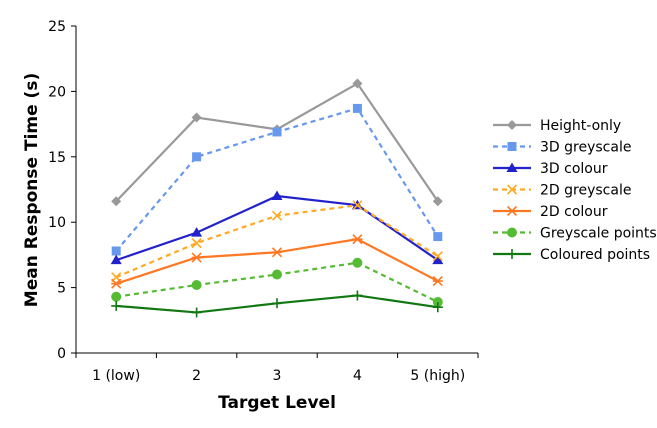 The image size is (657, 428). What do you see at coordinates (57, 92) in the screenshot?
I see `y-tick-label: 20` at bounding box center [57, 92].